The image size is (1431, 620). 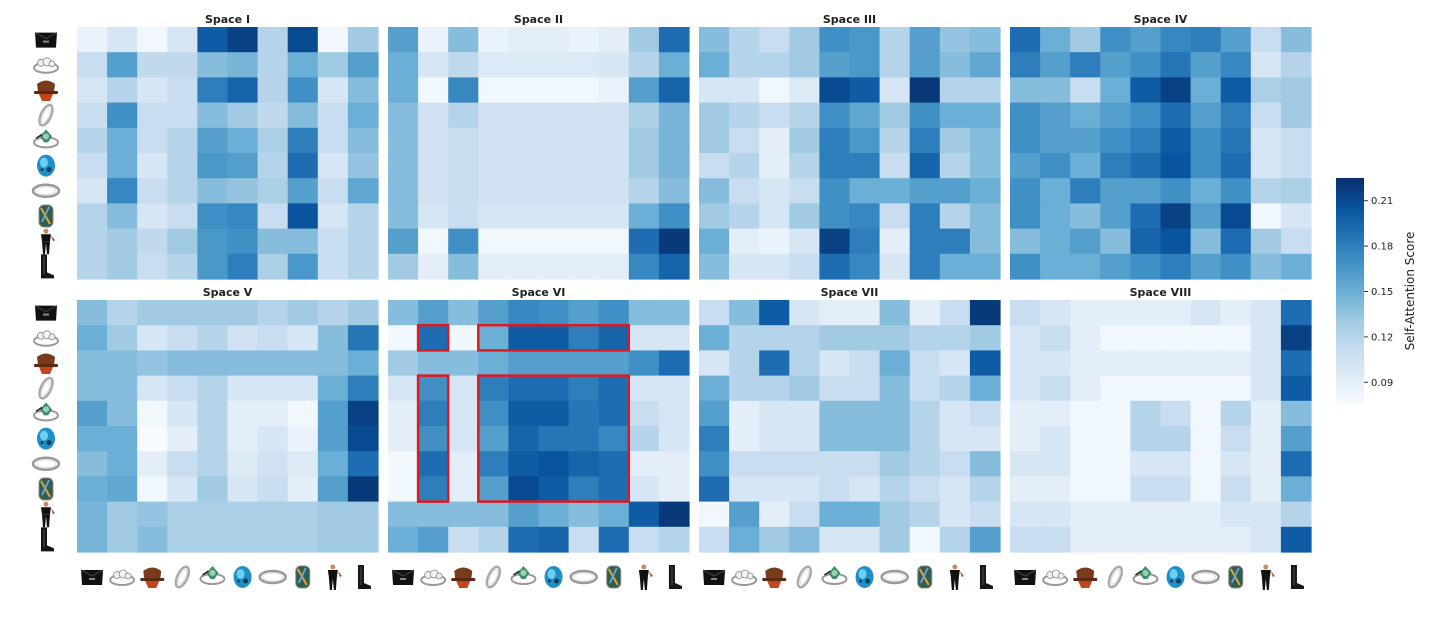 I want to click on silver-band-icon, so click(x=894, y=577).